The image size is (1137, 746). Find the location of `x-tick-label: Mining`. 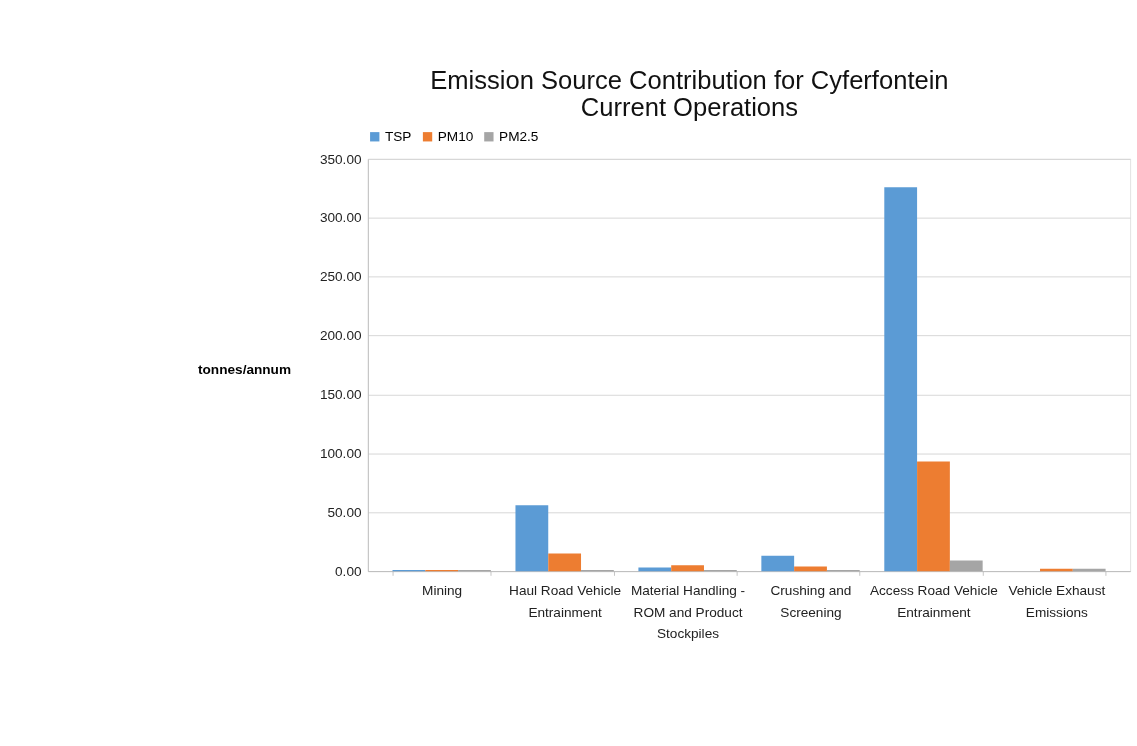

x-tick-label: Mining is located at coordinates (442, 591).